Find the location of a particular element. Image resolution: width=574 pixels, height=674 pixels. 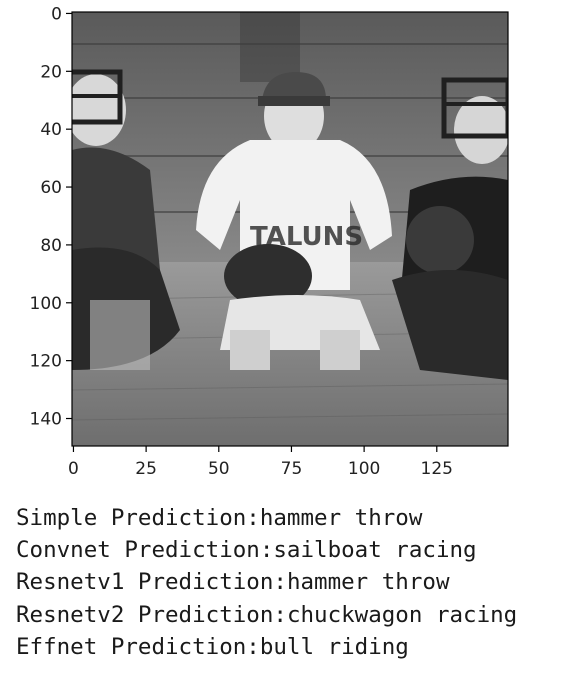

x-tick-label: 125 is located at coordinates (437, 469).